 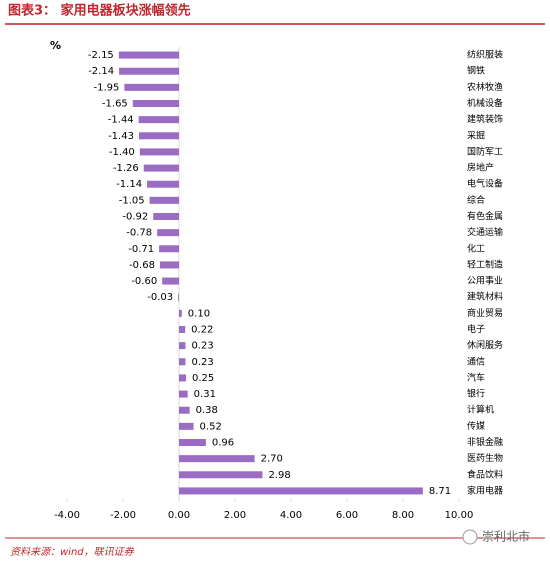 What do you see at coordinates (129, 184) in the screenshot?
I see `value-label: -1.14` at bounding box center [129, 184].